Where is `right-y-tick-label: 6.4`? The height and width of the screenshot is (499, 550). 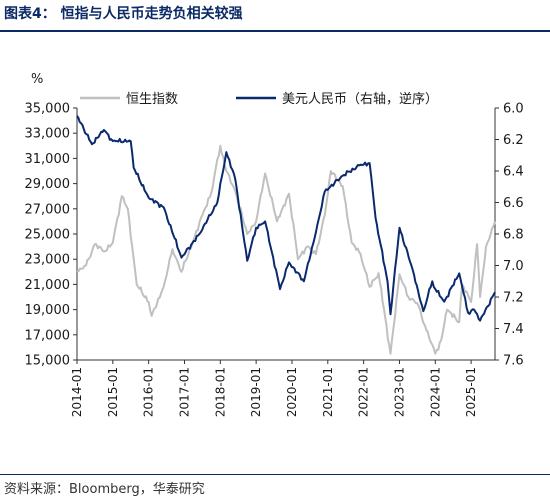 right-y-tick-label: 6.4 is located at coordinates (513, 172).